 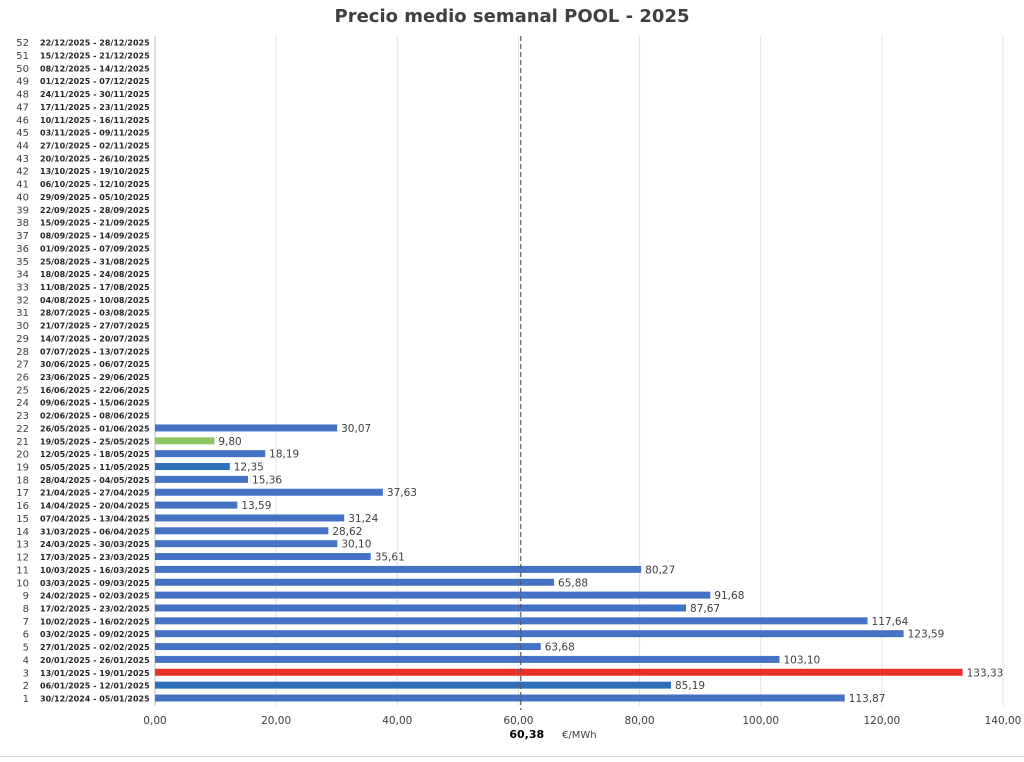 I want to click on week-number-label: 14, so click(x=22, y=532).